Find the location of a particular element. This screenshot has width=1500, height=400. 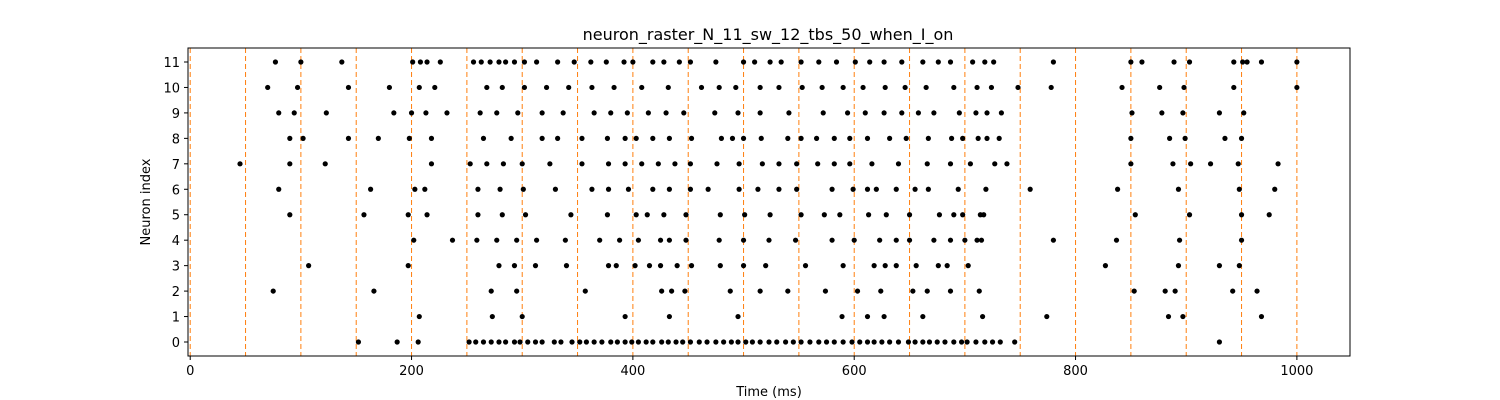

y-tick-label: 7 is located at coordinates (176, 165).